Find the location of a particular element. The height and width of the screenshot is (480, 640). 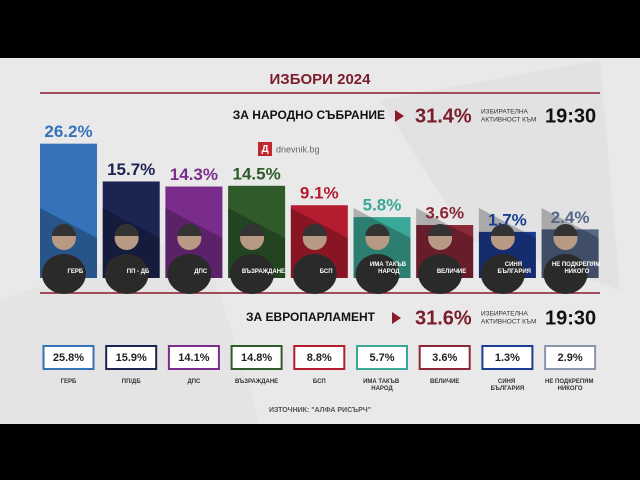

party-name: НЕ ПОДКРЕПЯМ НИКОГО is located at coordinates (577, 268).